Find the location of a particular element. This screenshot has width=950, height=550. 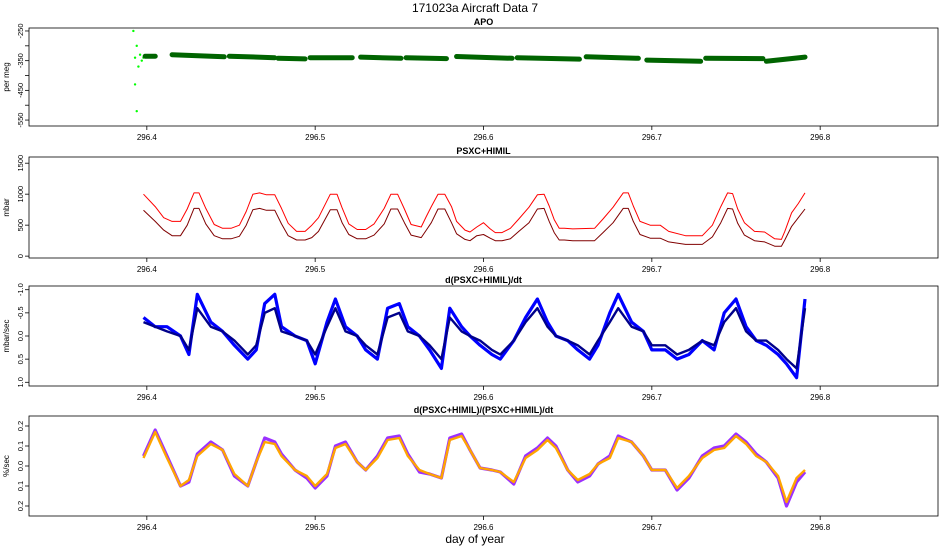

panel-ylabel: mbar is located at coordinates (6, 207).